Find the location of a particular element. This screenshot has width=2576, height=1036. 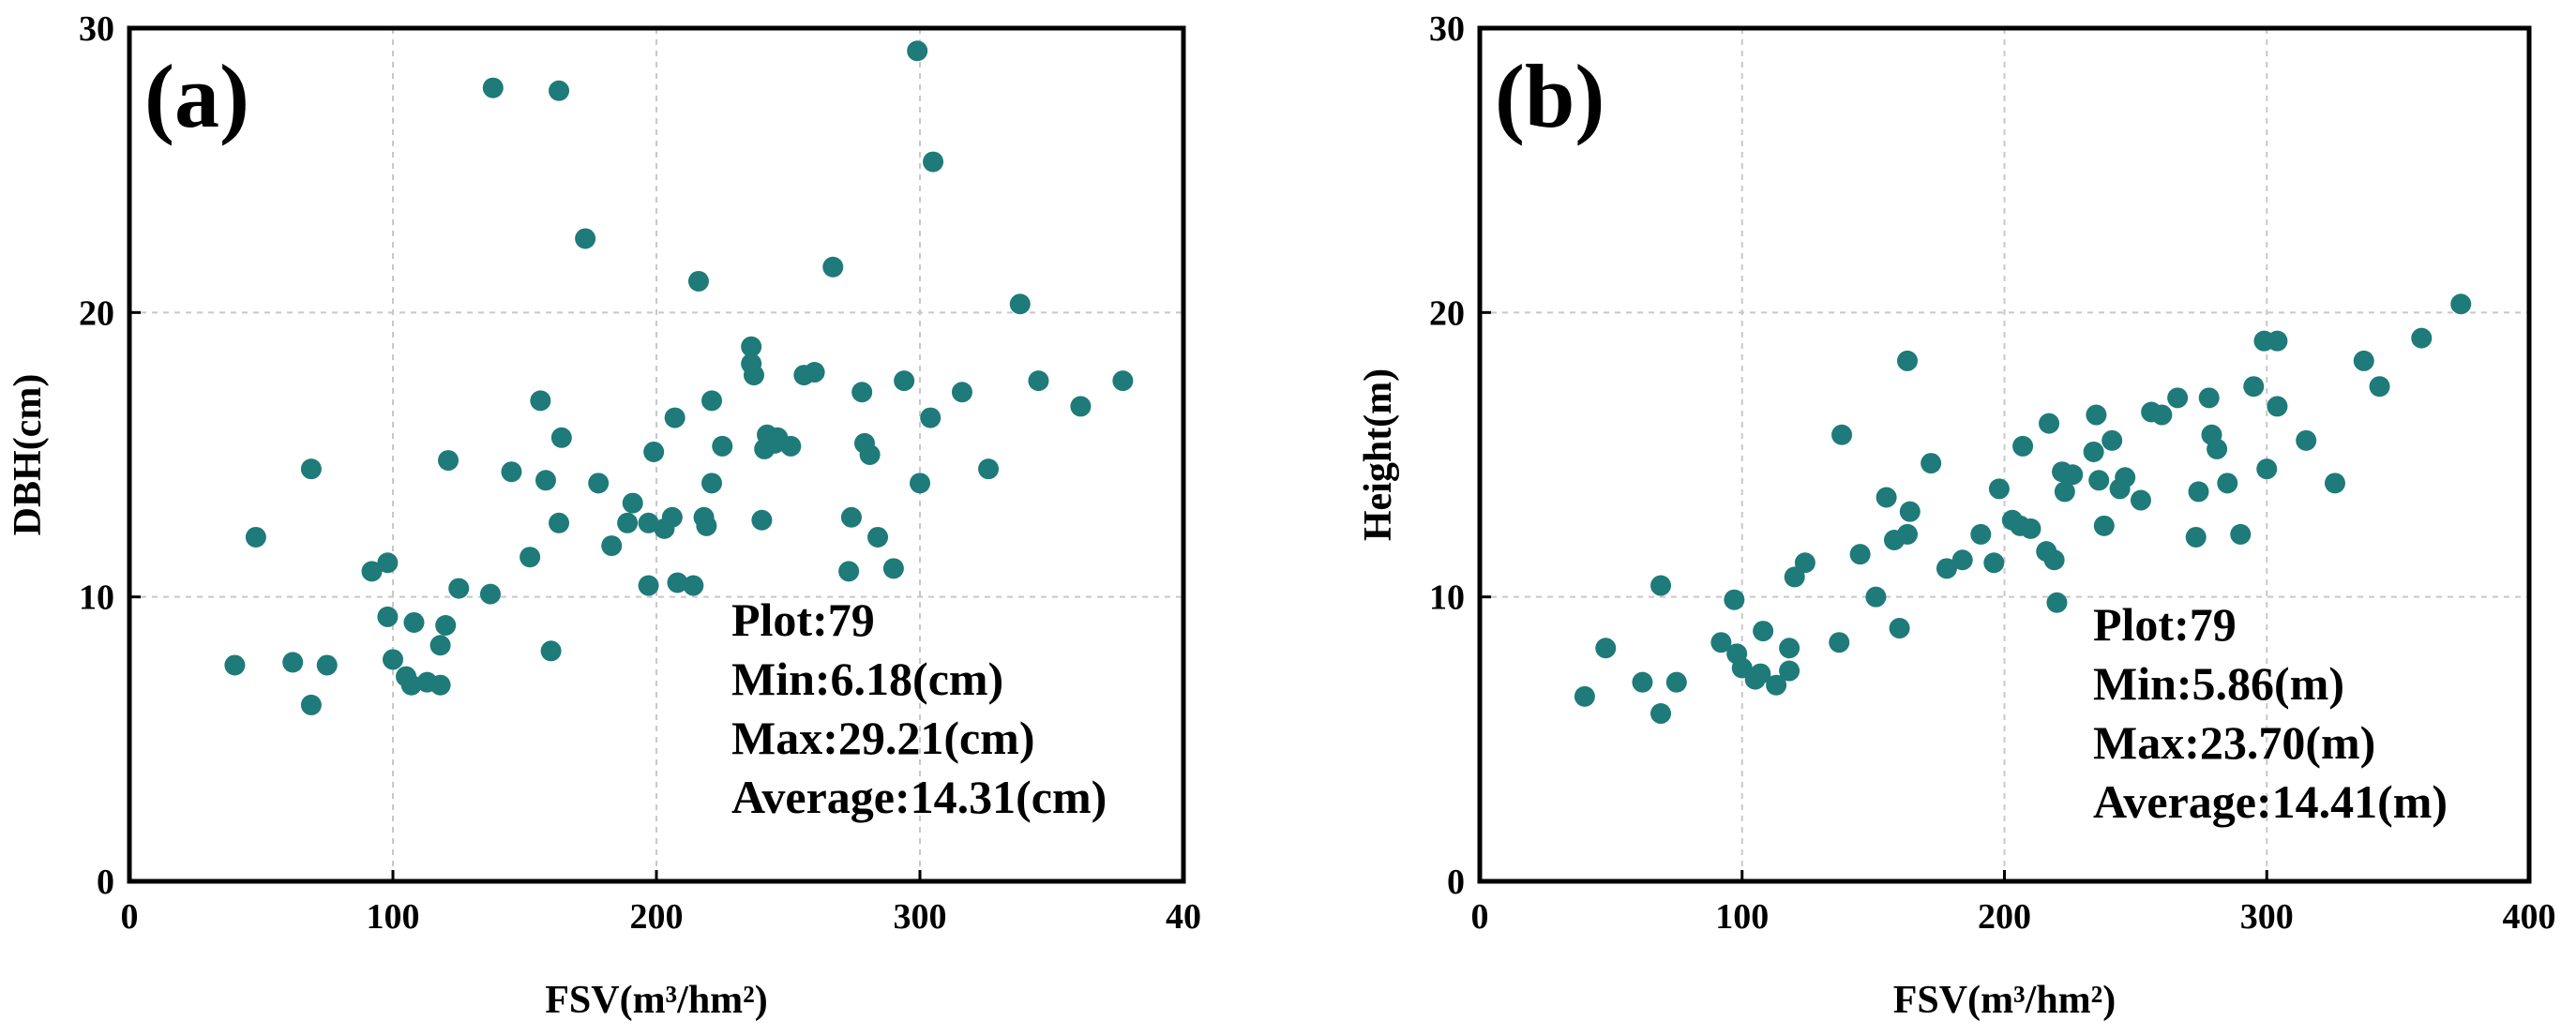

stats-line: Min:5.86(m) is located at coordinates (2218, 683).